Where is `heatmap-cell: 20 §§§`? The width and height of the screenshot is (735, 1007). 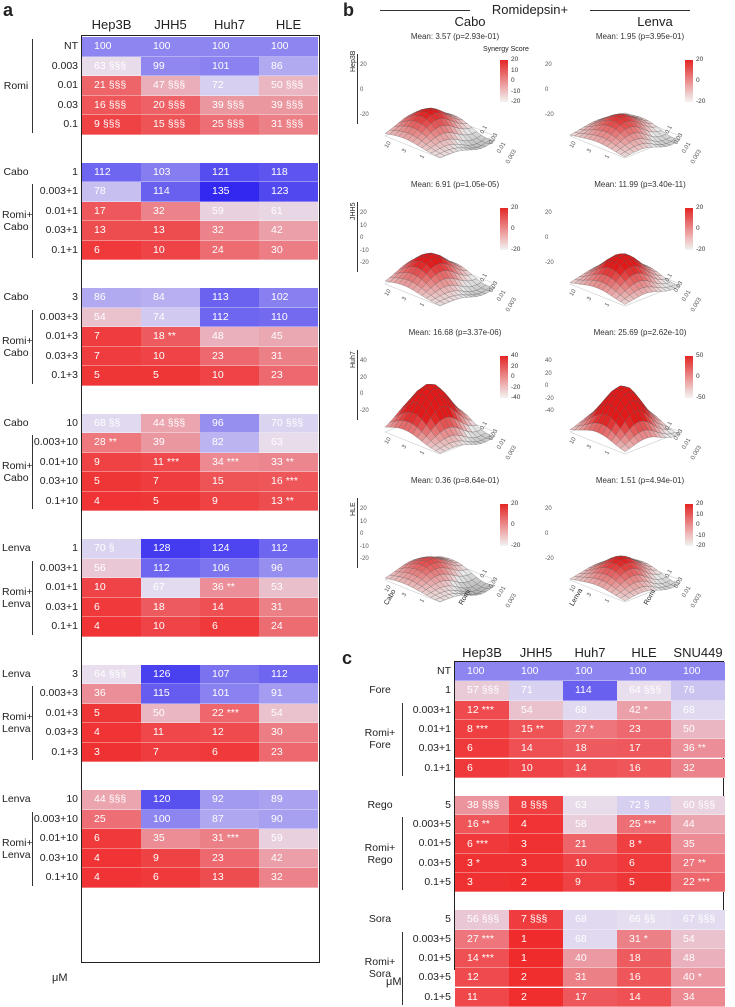
heatmap-cell: 20 §§§ is located at coordinates (170, 106).